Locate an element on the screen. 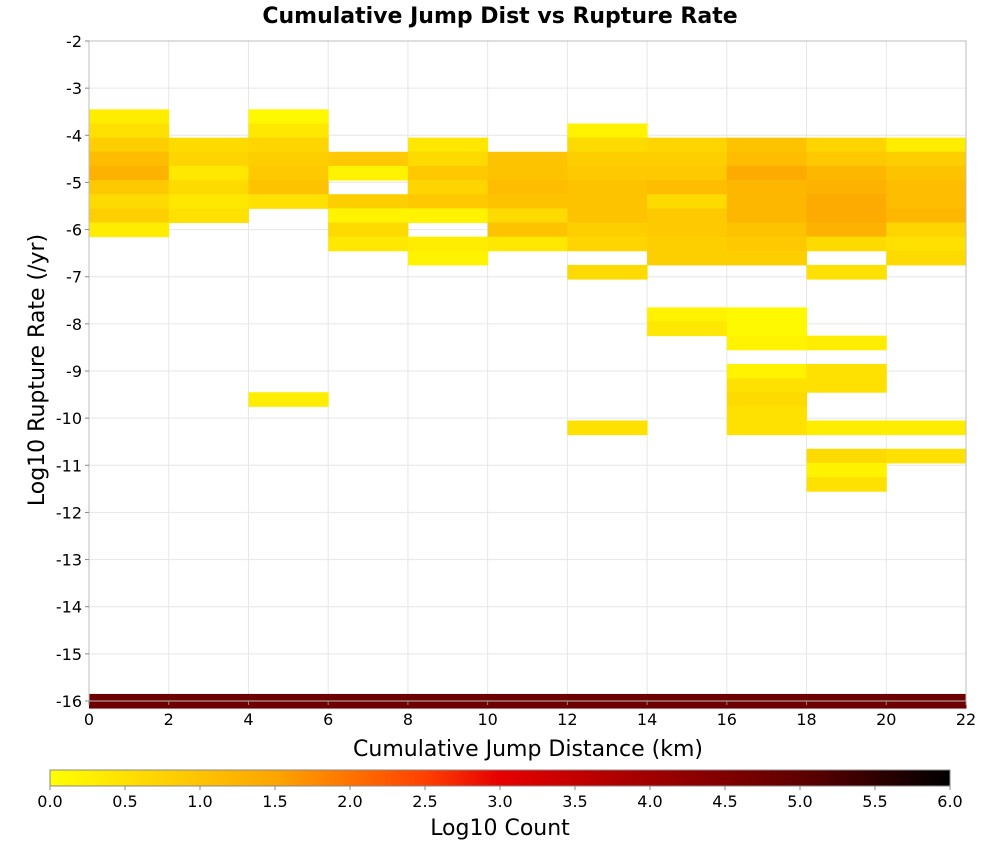 This screenshot has width=1000, height=850. colorbar-tick-label: 6.0 is located at coordinates (949, 801).